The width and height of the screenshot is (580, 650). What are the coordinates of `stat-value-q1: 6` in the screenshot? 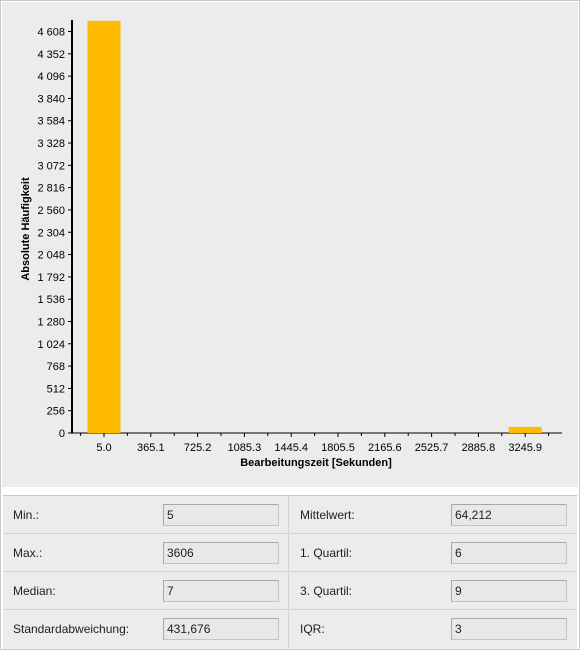 It's located at (509, 553).